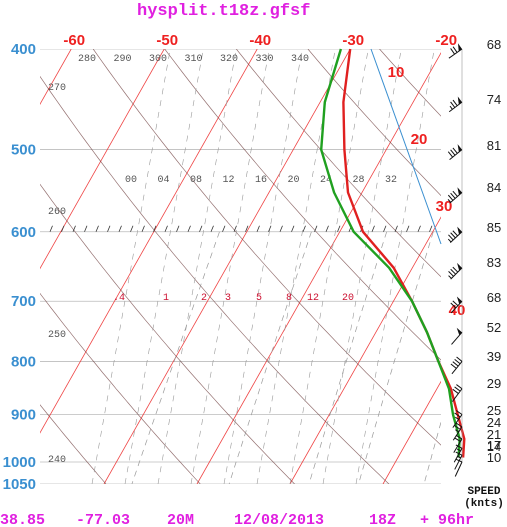 Image resolution: width=507 pixels, height=527 pixels. I want to click on wind-speed-label: 74, so click(494, 99).